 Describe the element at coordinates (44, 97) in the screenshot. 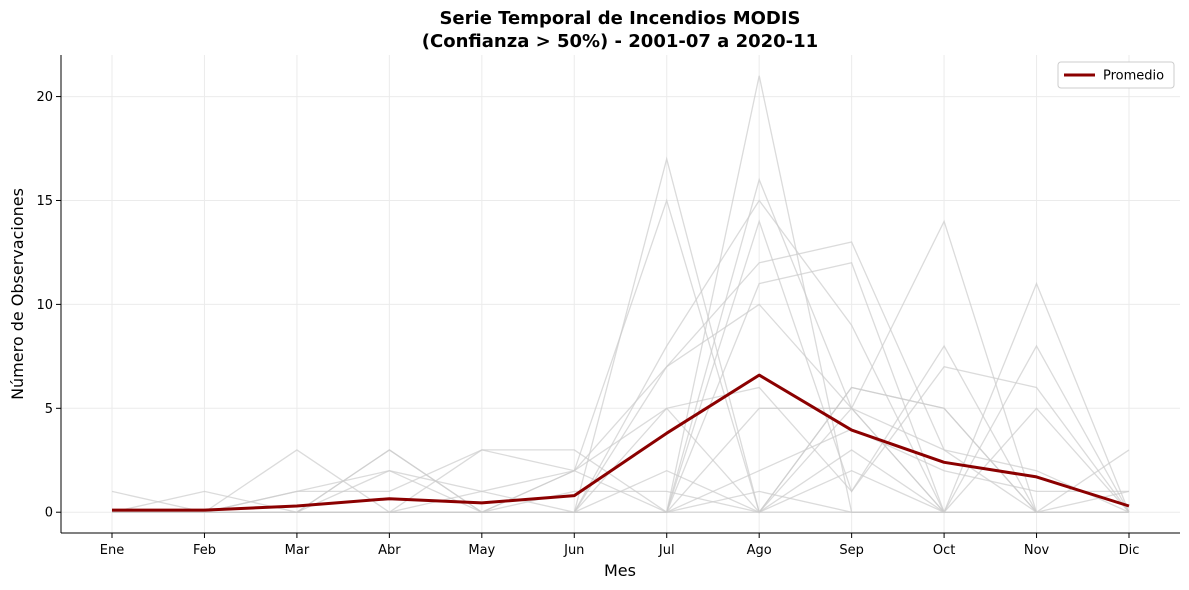

I see `y-tick-label: 20` at that location.